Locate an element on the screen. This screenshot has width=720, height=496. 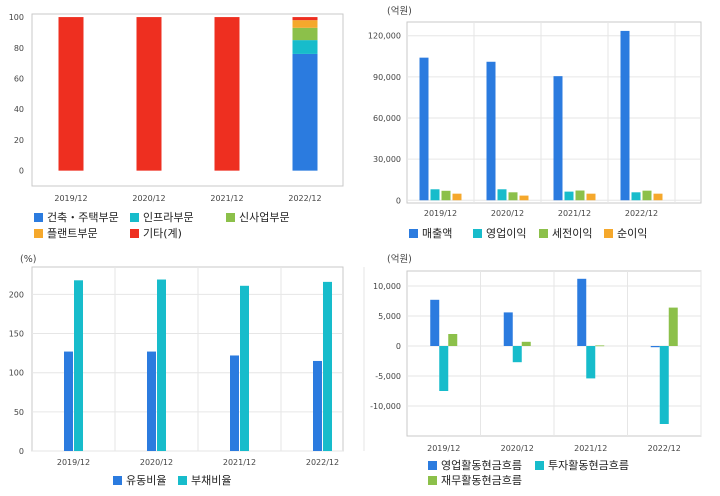
y-tick-label: 30,000 is located at coordinates (387, 159).